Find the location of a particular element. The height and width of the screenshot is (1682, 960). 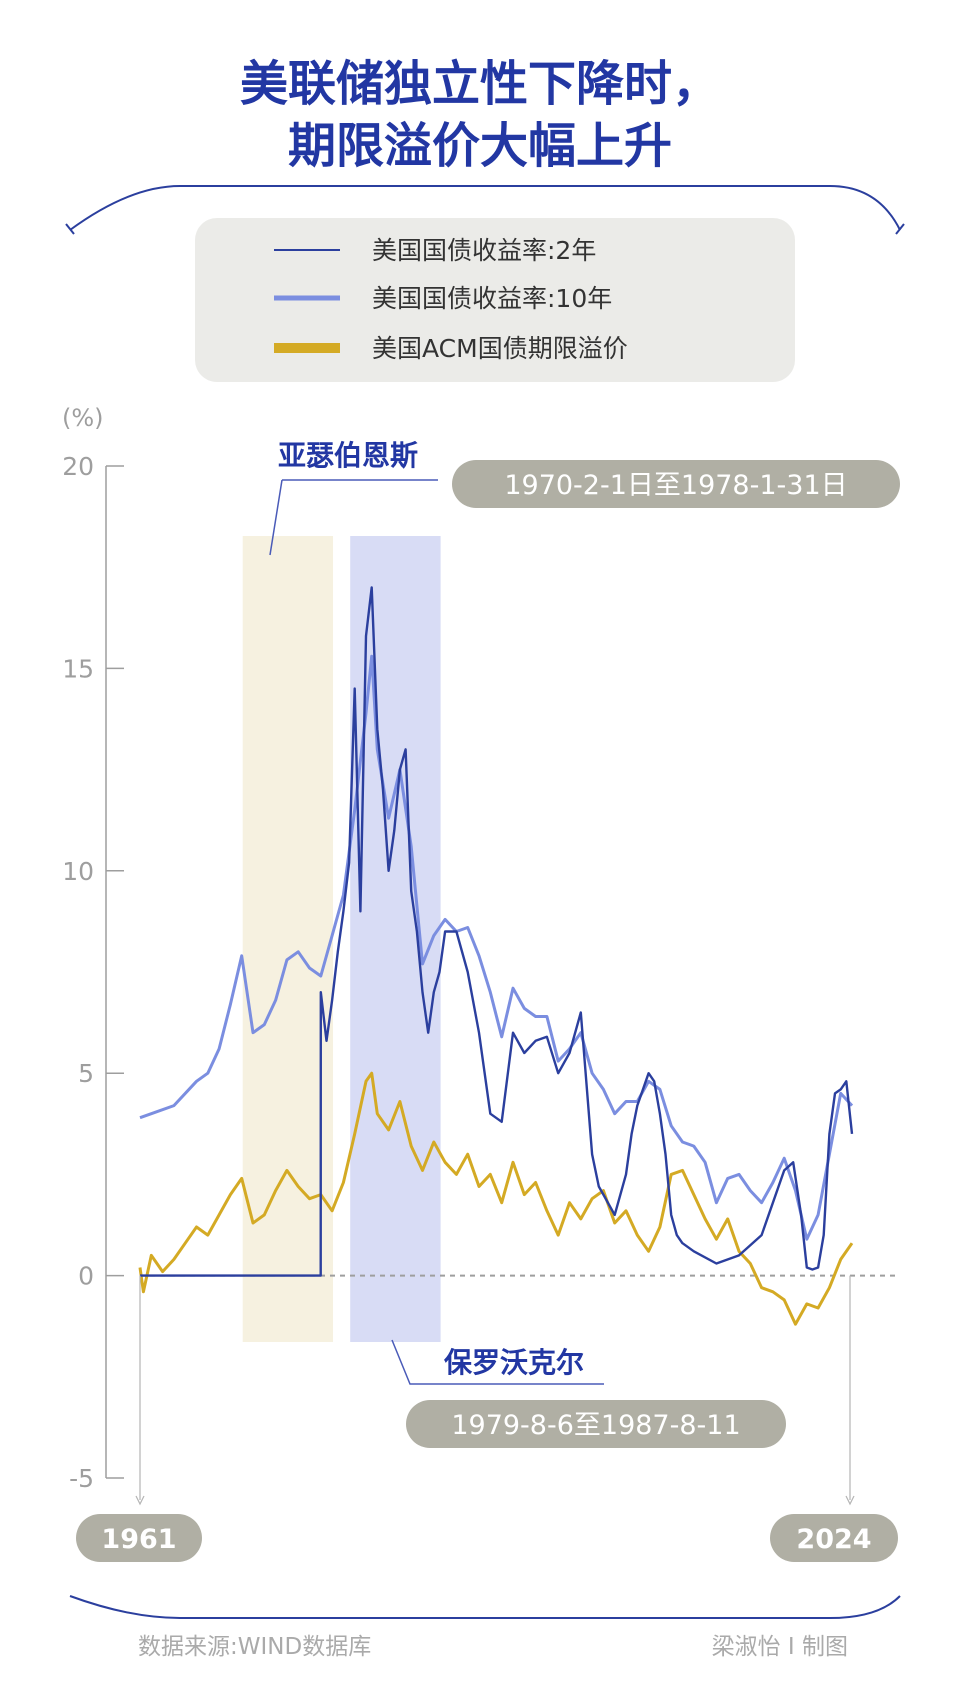

burns-label: 亚瑟伯恩斯 is located at coordinates (348, 455).